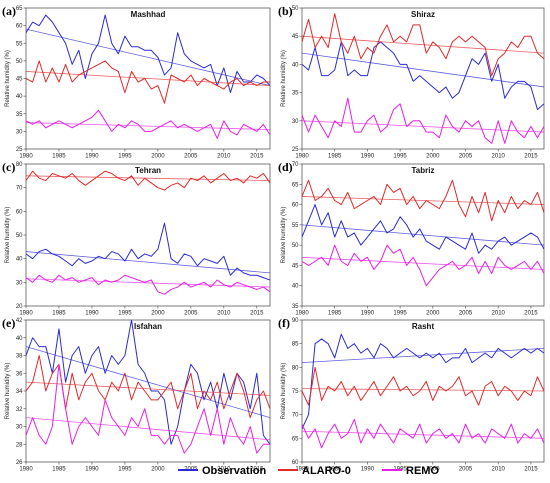  I want to click on panel-title: Mashhad, so click(148, 14).